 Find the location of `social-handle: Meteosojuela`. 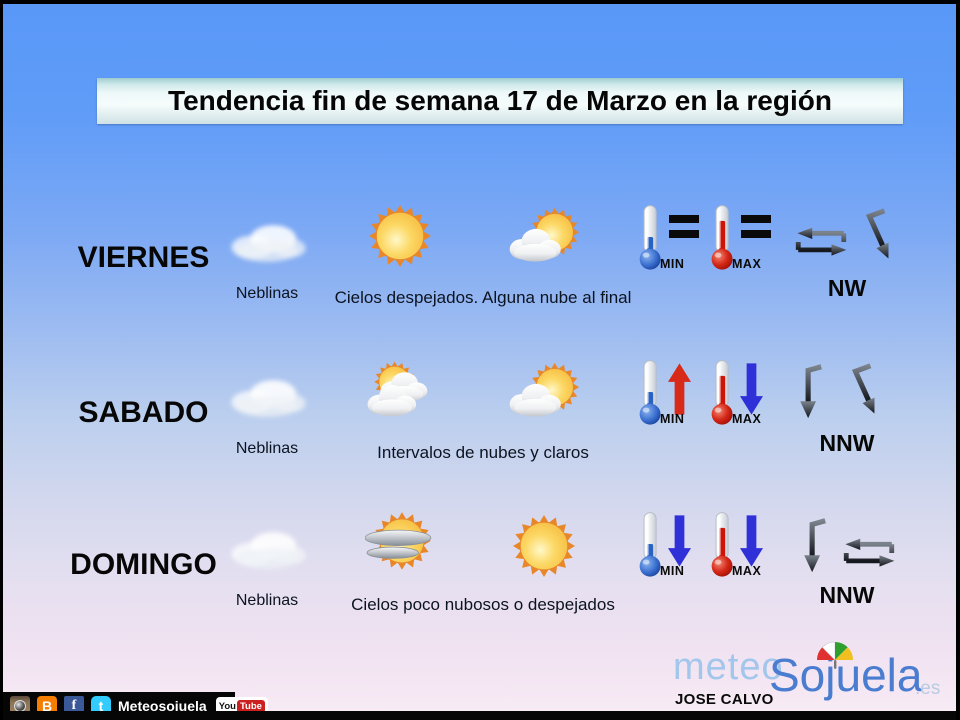

social-handle: Meteosojuela is located at coordinates (162, 706).